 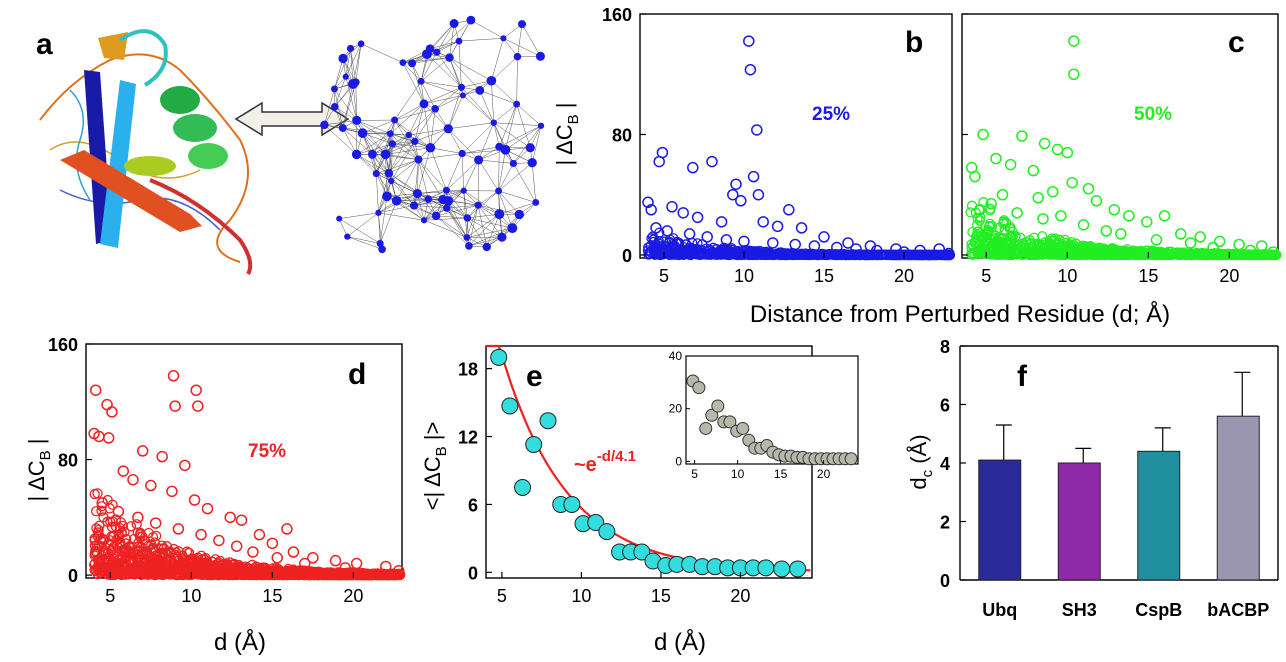 What do you see at coordinates (68, 461) in the screenshot?
I see `panel-d-y-tick-label: 80` at bounding box center [68, 461].